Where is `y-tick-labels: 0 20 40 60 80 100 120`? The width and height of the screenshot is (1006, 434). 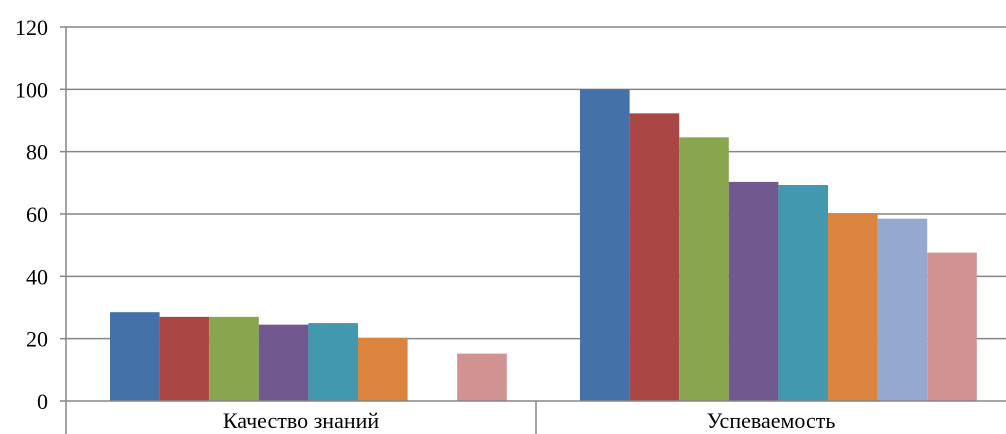
y-tick-labels: 0 20 40 60 80 100 120 is located at coordinates (31, 214).